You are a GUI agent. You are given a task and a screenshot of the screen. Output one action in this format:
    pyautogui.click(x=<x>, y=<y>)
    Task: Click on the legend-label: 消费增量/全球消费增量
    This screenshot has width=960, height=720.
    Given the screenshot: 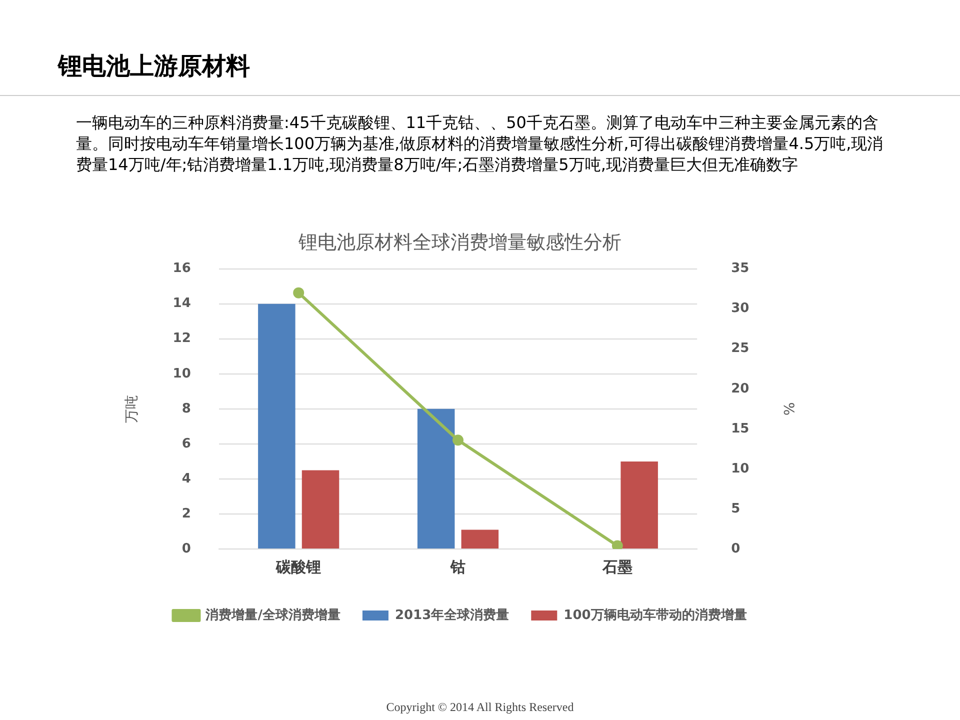 What is the action you would take?
    pyautogui.click(x=272, y=614)
    